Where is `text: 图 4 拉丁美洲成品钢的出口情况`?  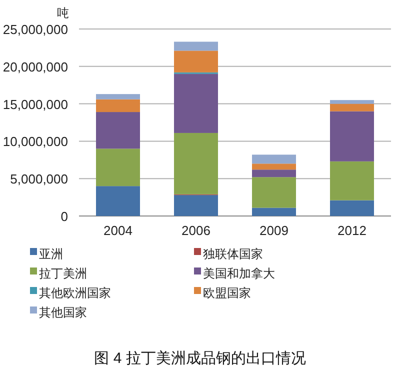
text: 图 4 拉丁美洲成品钢的出口情况 is located at coordinates (200, 358).